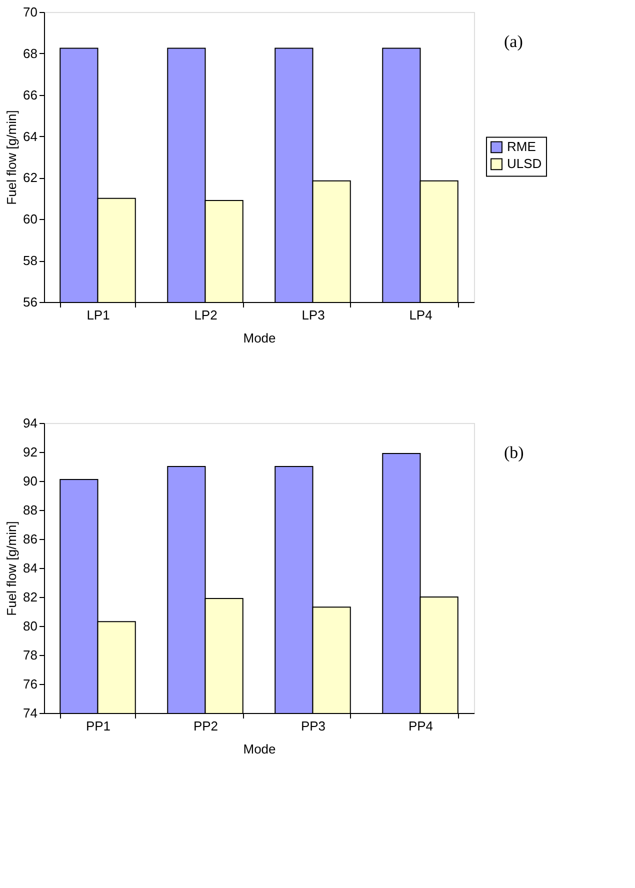 The image size is (635, 888). I want to click on y-tick-label: 82, so click(30, 597).